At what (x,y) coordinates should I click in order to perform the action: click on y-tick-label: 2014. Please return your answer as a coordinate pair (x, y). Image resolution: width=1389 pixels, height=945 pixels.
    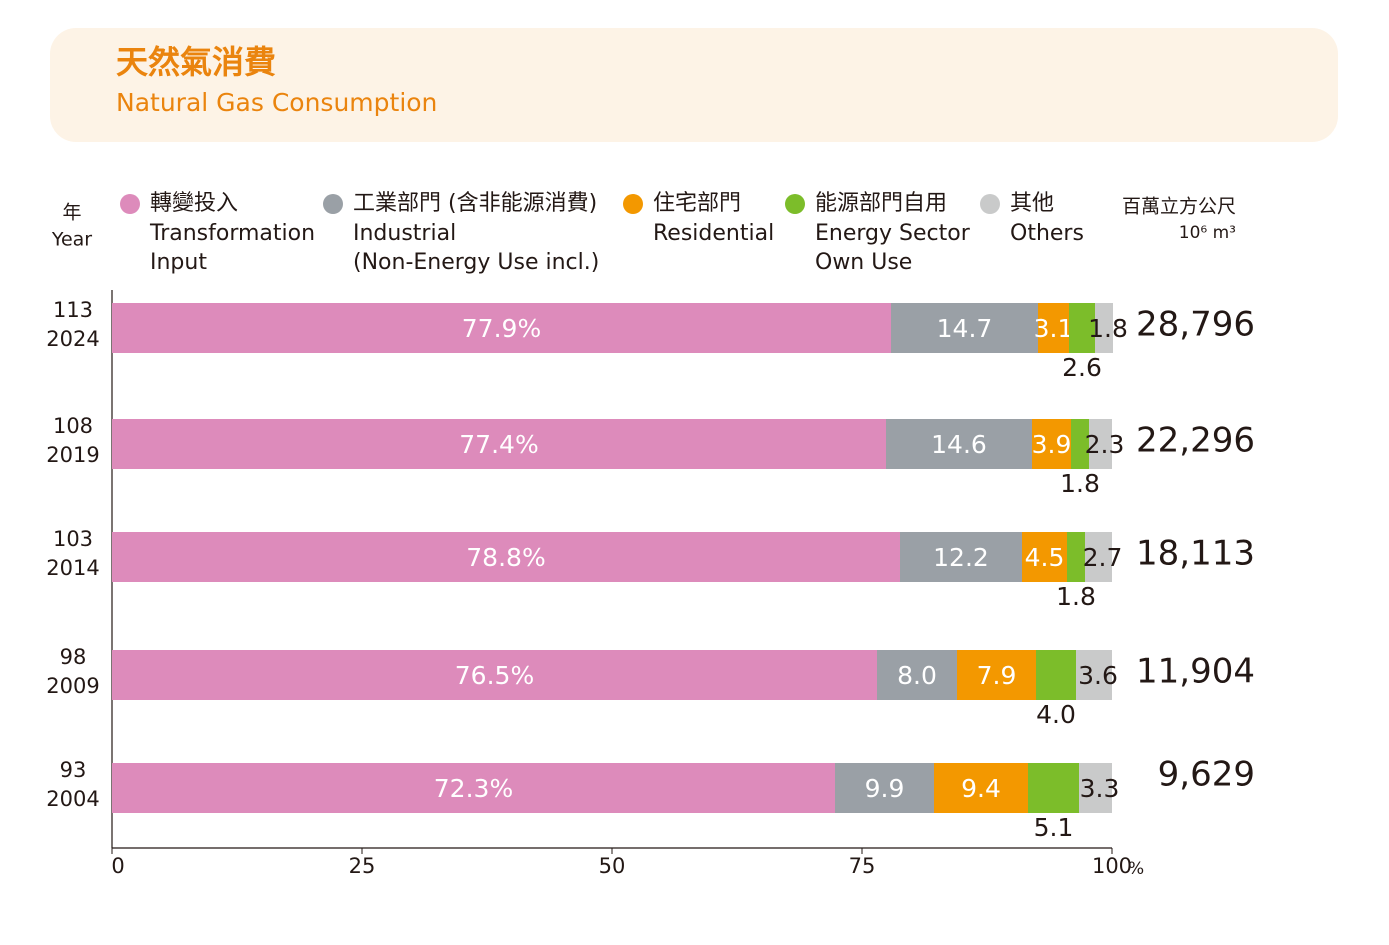
    Looking at the image, I should click on (72, 568).